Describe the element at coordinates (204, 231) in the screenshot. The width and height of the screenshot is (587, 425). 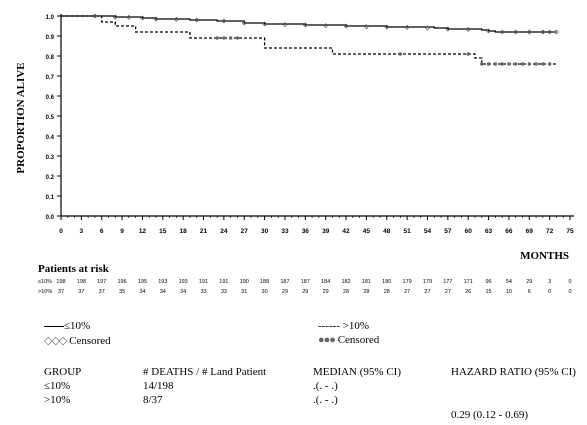
I see `x-tick-label-7: 21` at that location.